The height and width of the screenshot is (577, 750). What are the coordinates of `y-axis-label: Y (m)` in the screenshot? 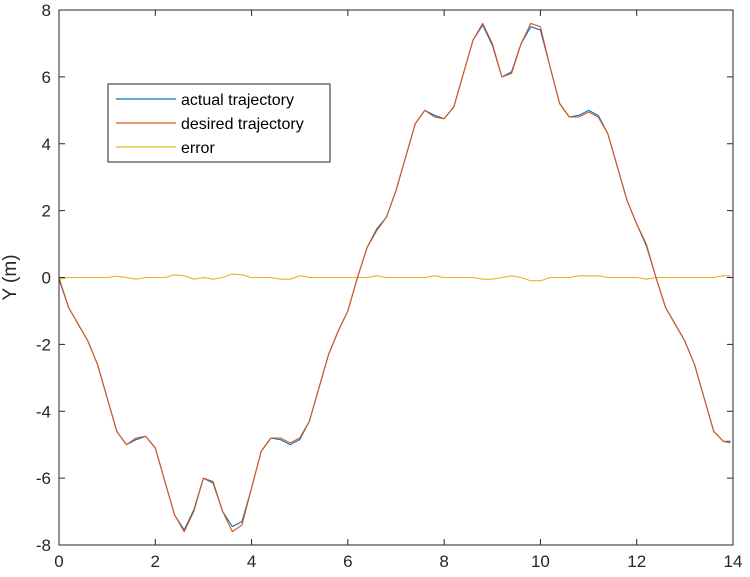 It's located at (10, 277).